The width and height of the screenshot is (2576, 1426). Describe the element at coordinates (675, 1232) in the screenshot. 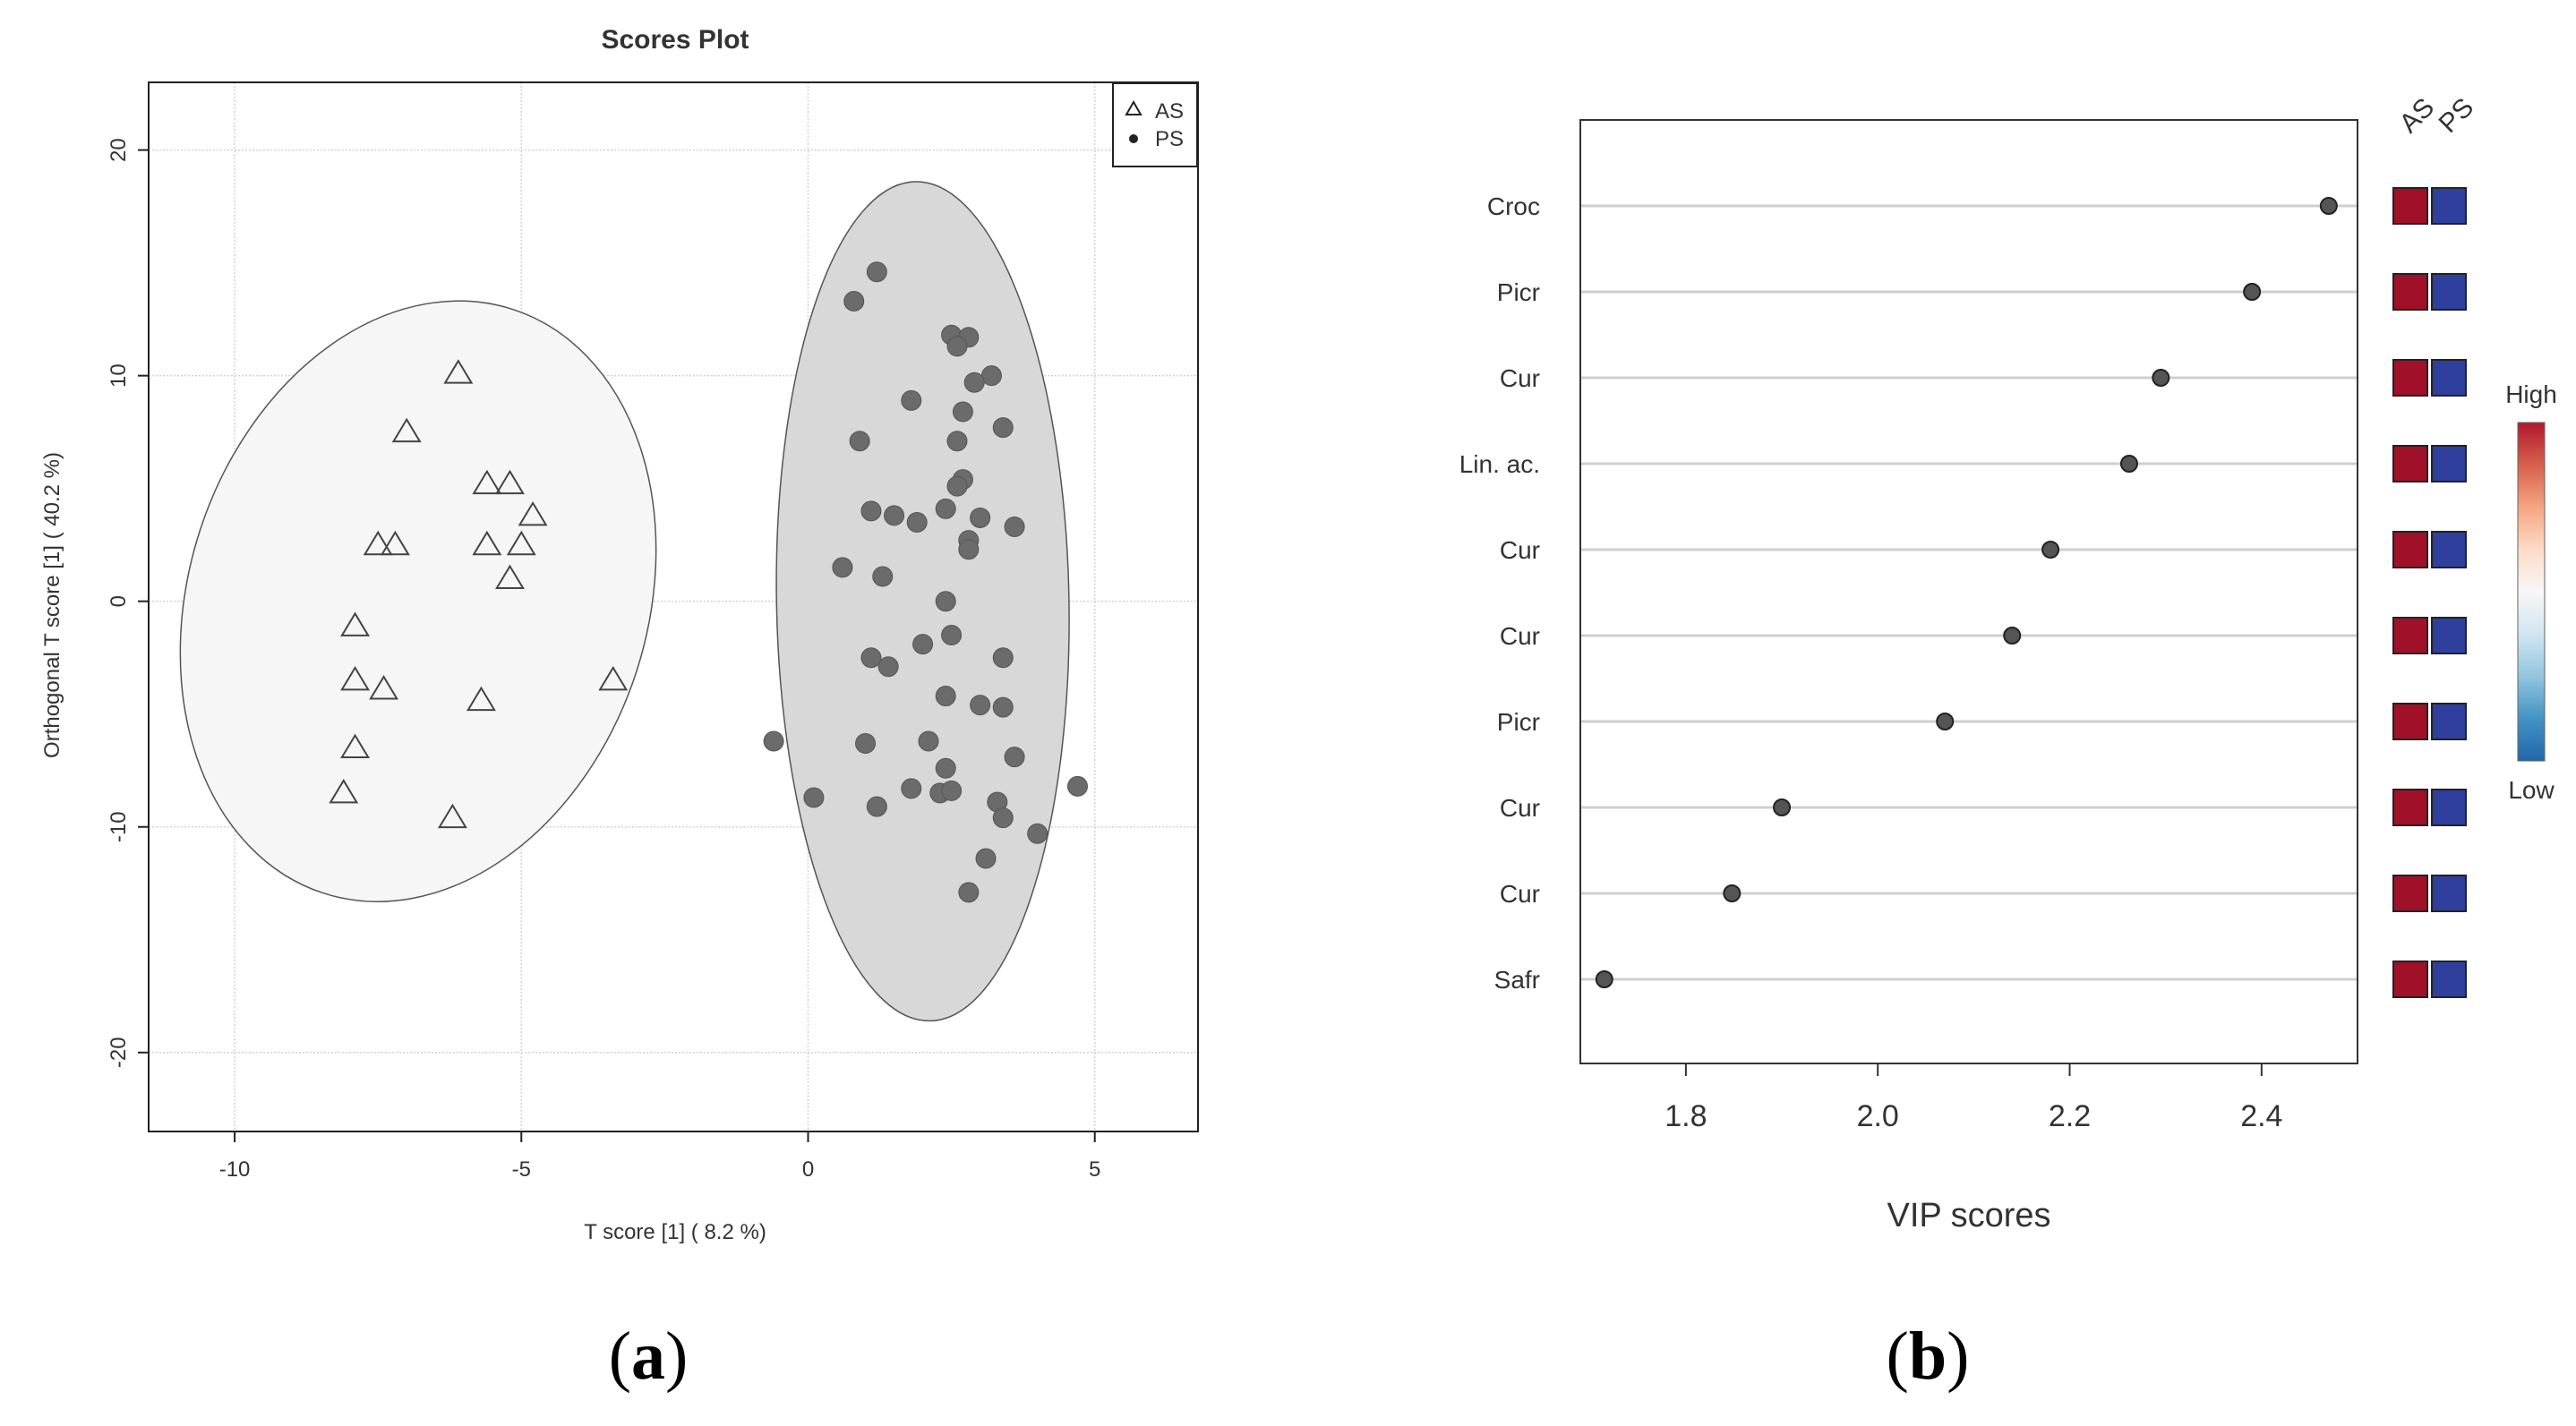

I see `scores-plot-x-axis-label: T score [1] ( 8.2 %)` at that location.